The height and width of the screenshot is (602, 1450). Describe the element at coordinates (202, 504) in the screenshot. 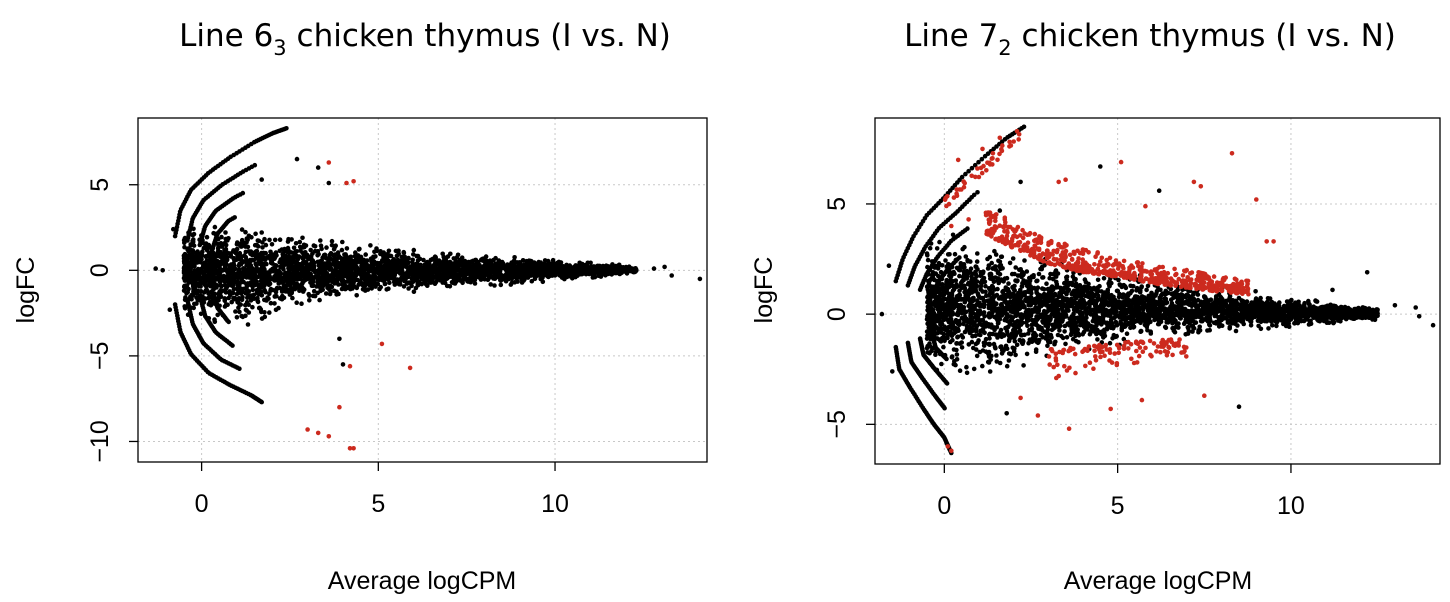

I see `x-tick-label: 0` at that location.